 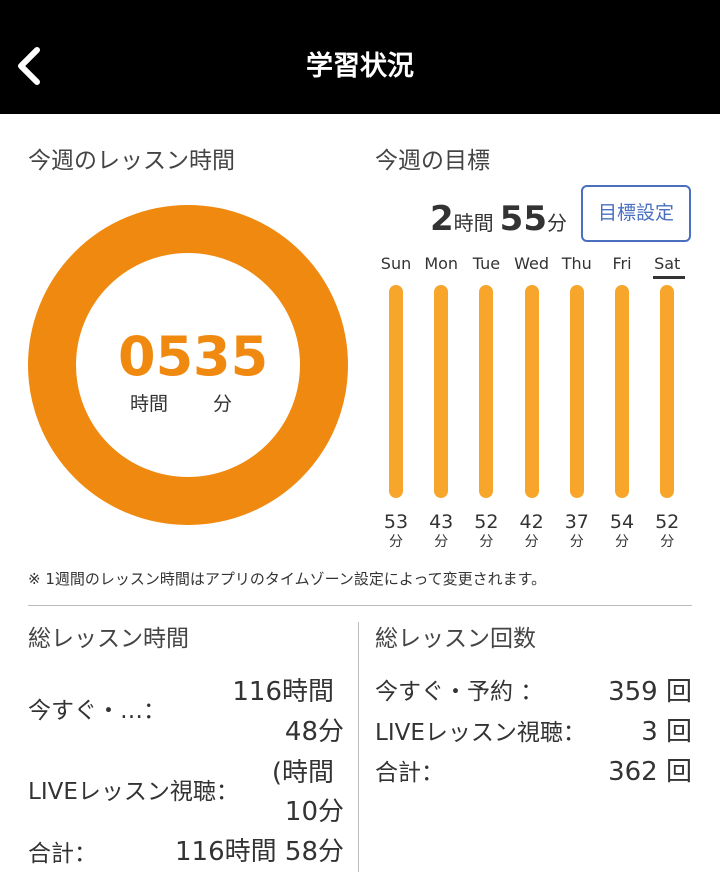 I want to click on goal-minutes-unit: 分, so click(x=557, y=223).